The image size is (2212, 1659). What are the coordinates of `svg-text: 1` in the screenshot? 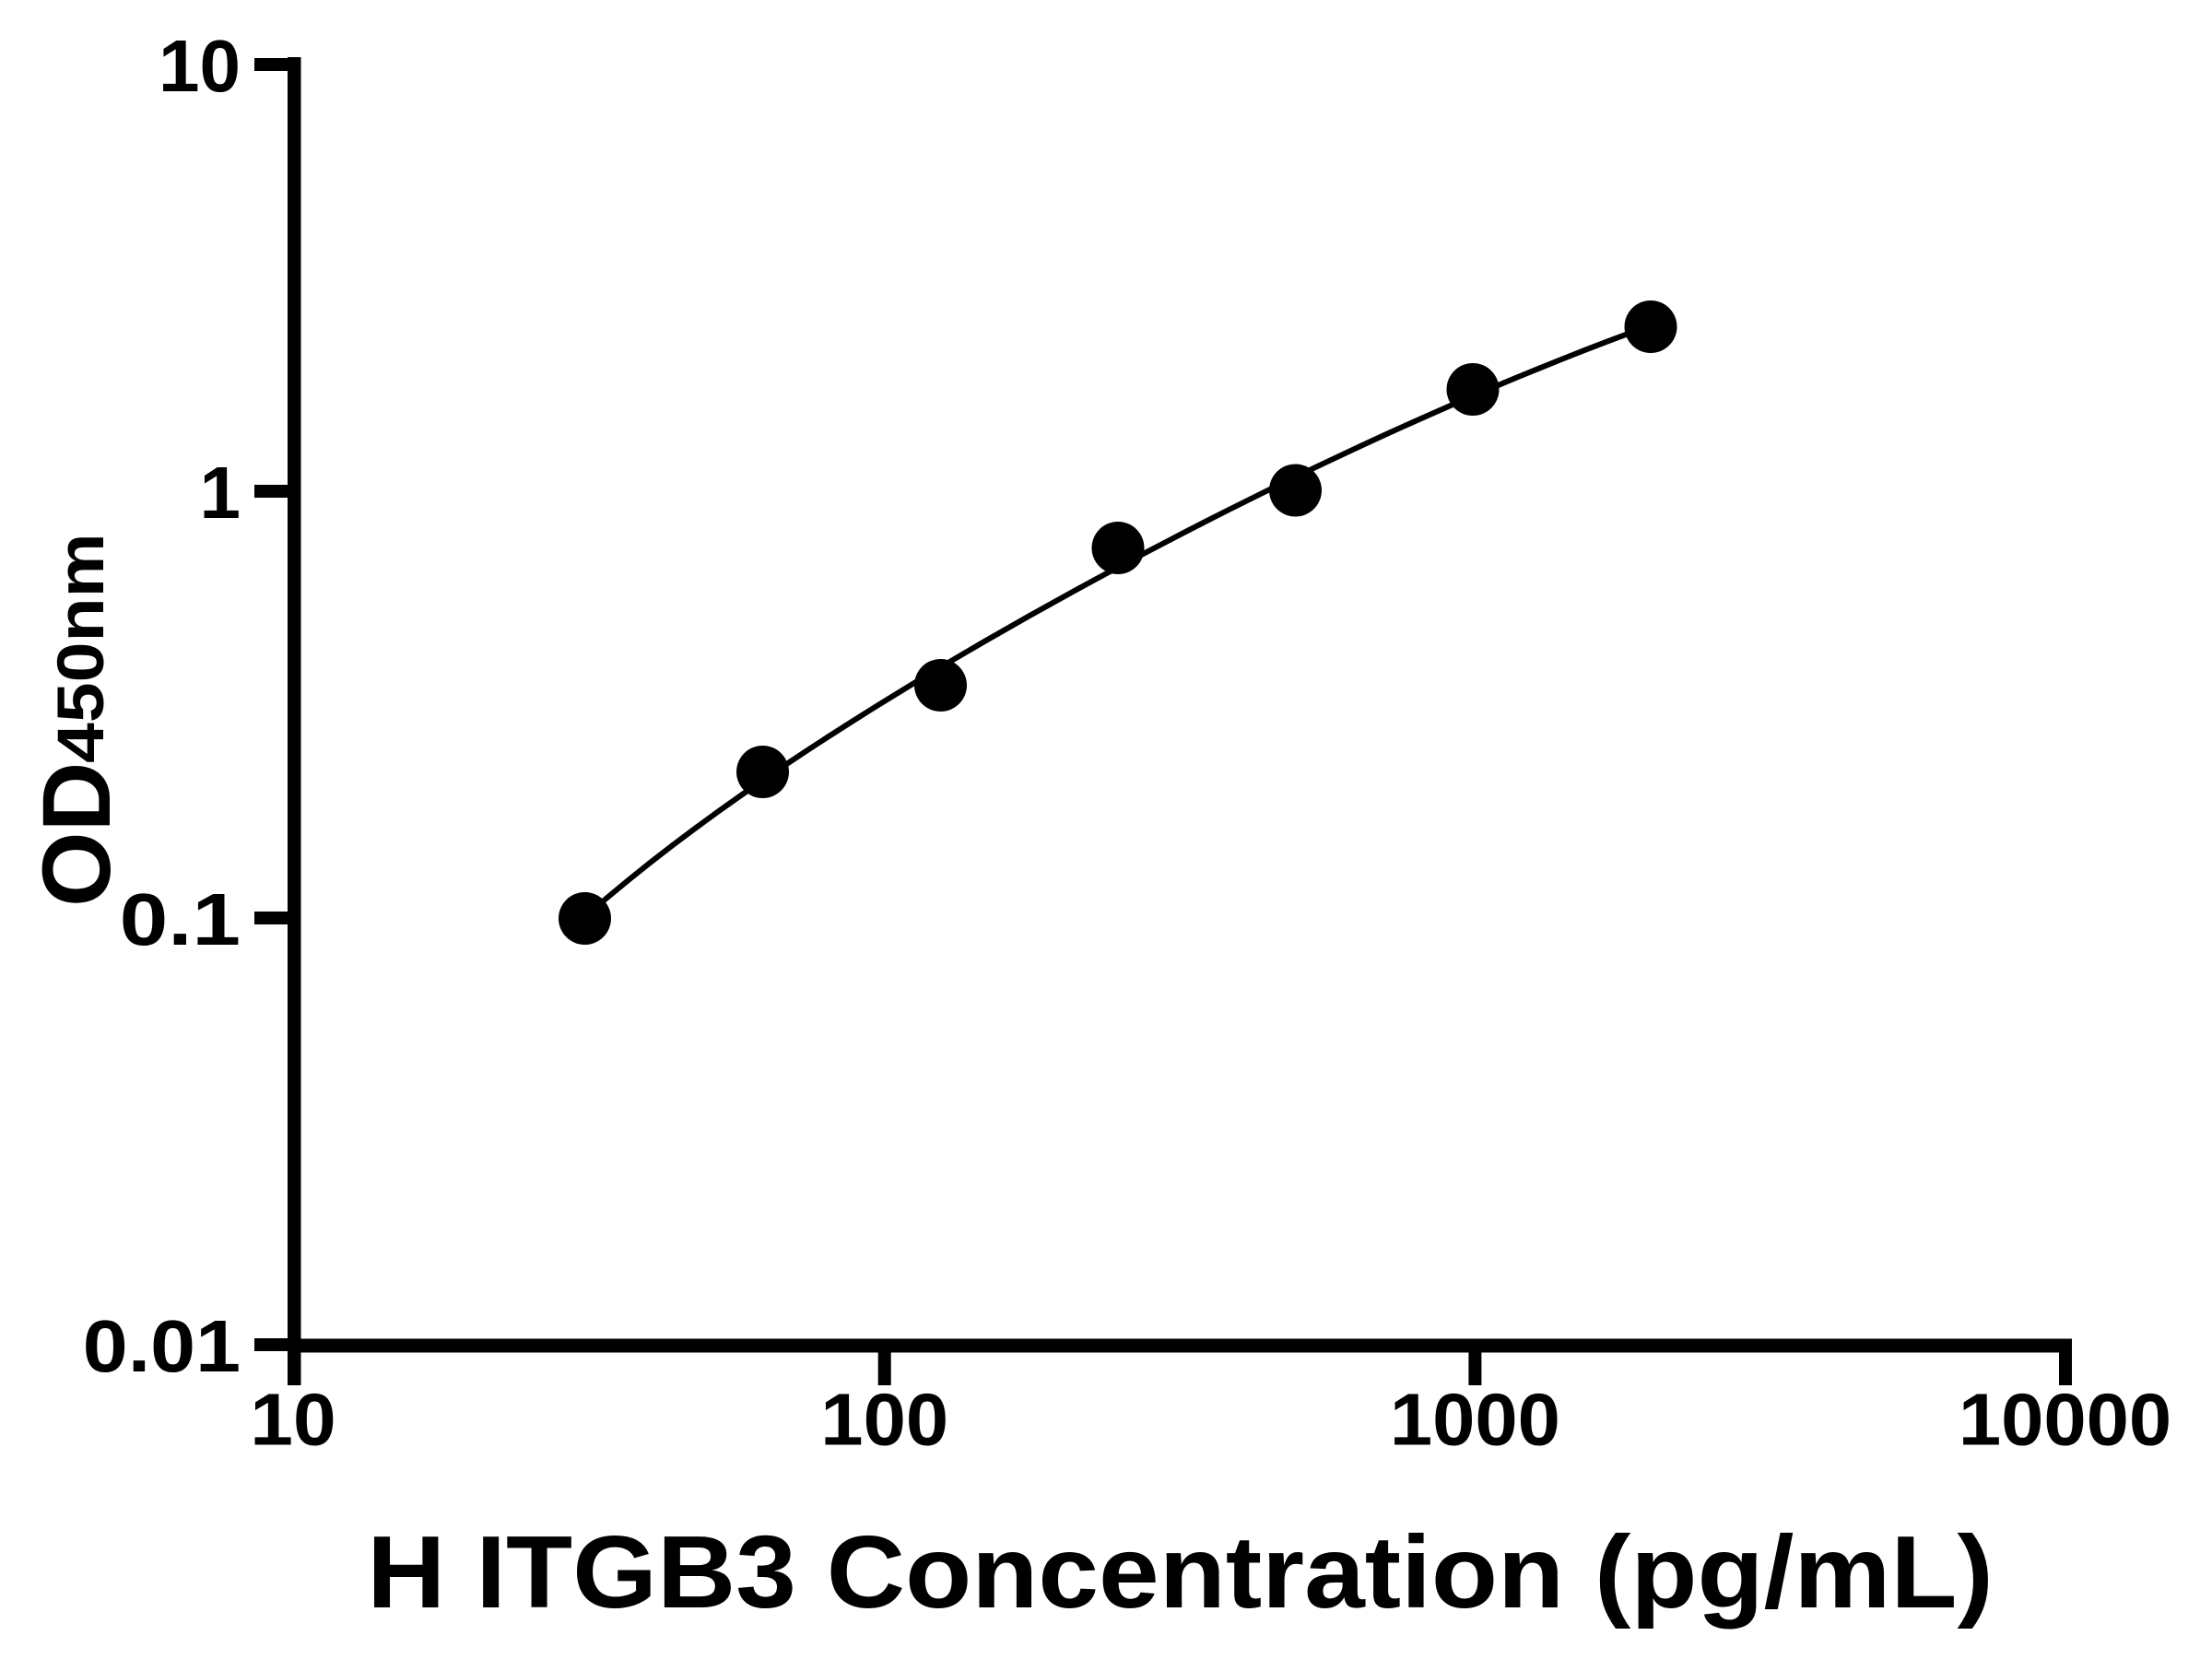 It's located at (220, 493).